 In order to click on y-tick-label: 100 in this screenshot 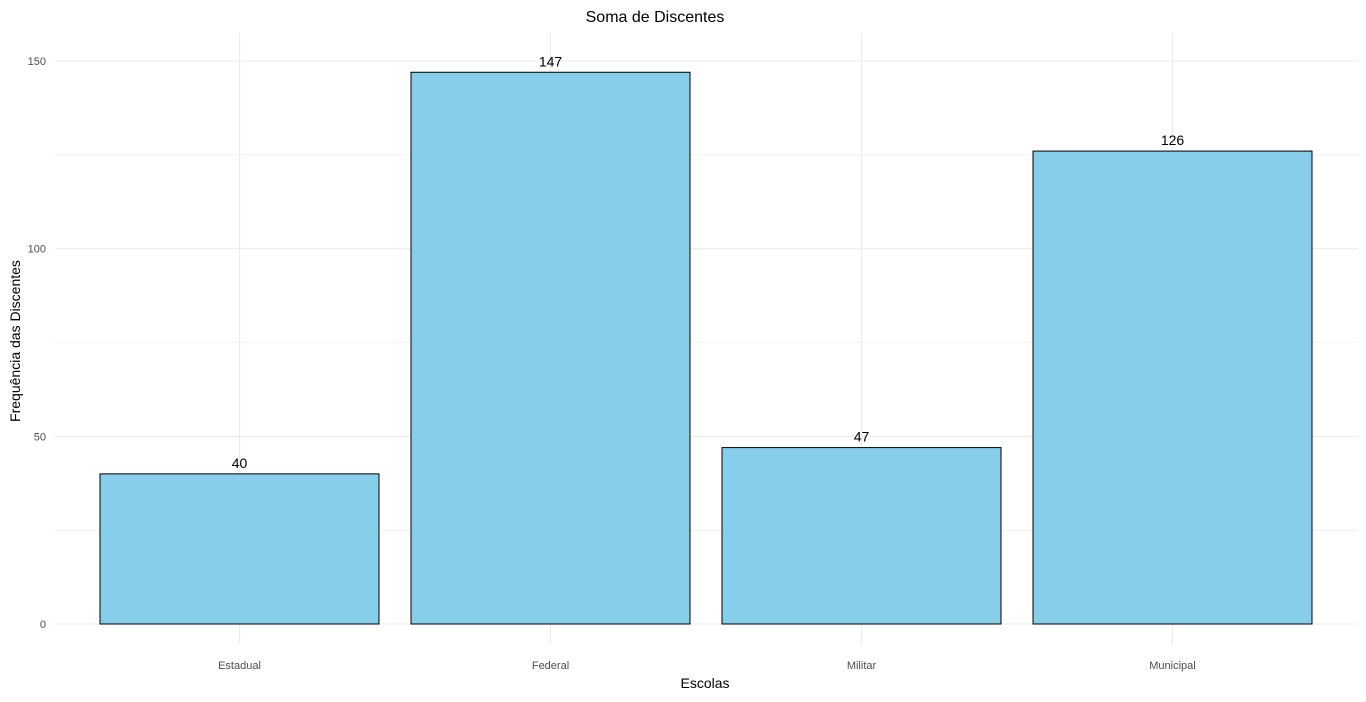, I will do `click(37, 250)`.